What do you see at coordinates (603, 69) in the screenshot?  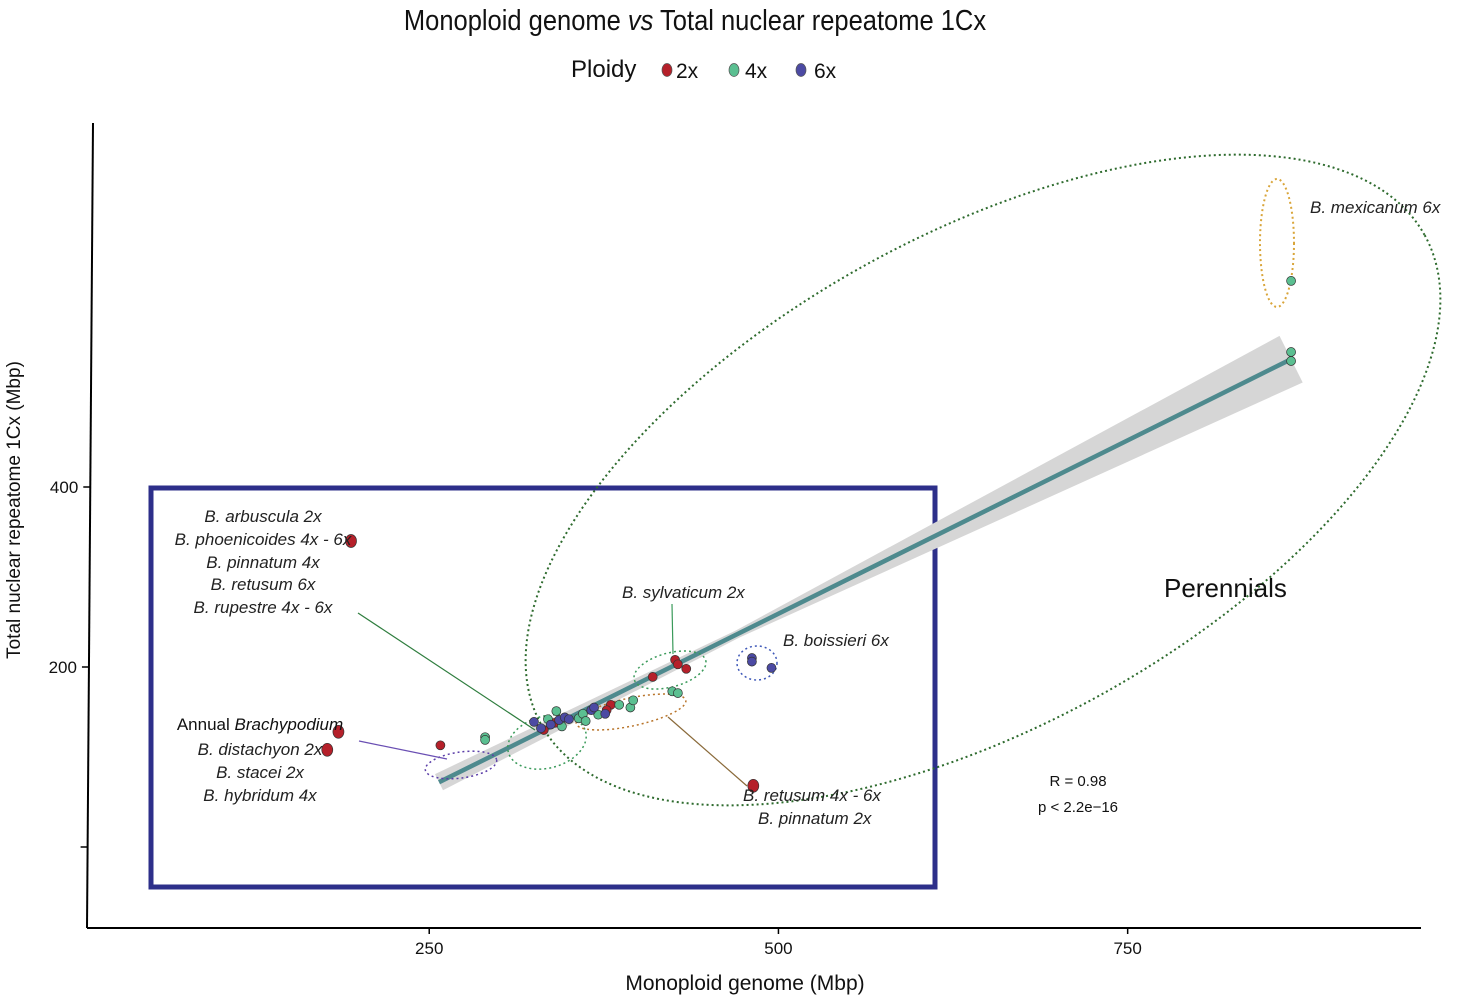 I see `legend-title: Ploidy` at bounding box center [603, 69].